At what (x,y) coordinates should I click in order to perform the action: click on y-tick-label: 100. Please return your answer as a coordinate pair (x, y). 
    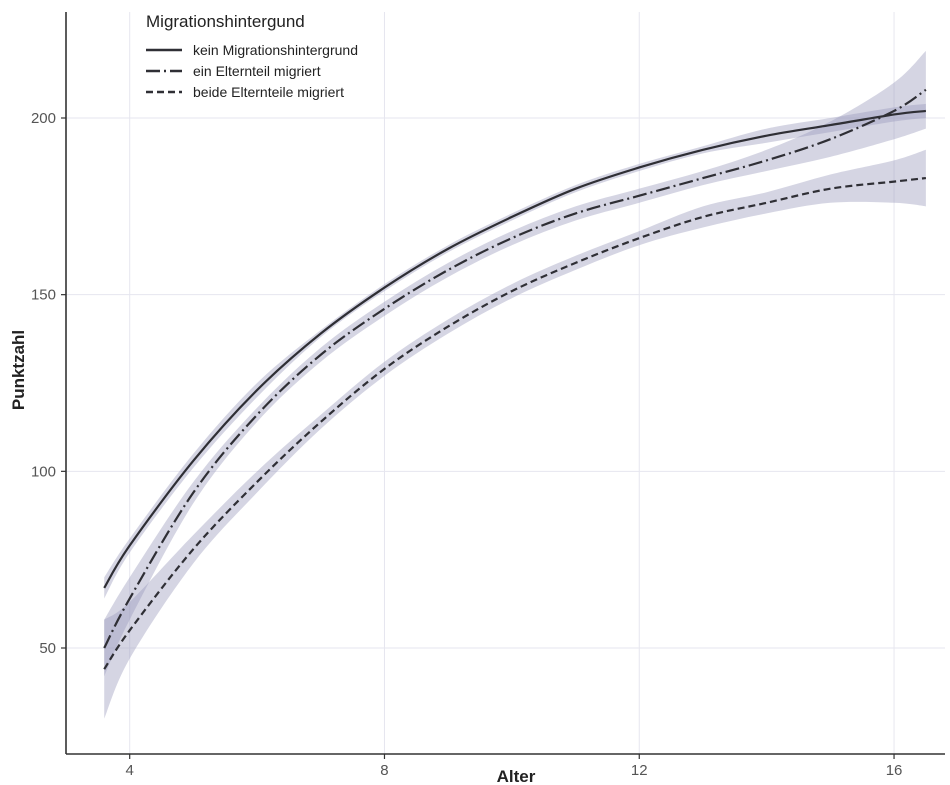
    Looking at the image, I should click on (43, 471).